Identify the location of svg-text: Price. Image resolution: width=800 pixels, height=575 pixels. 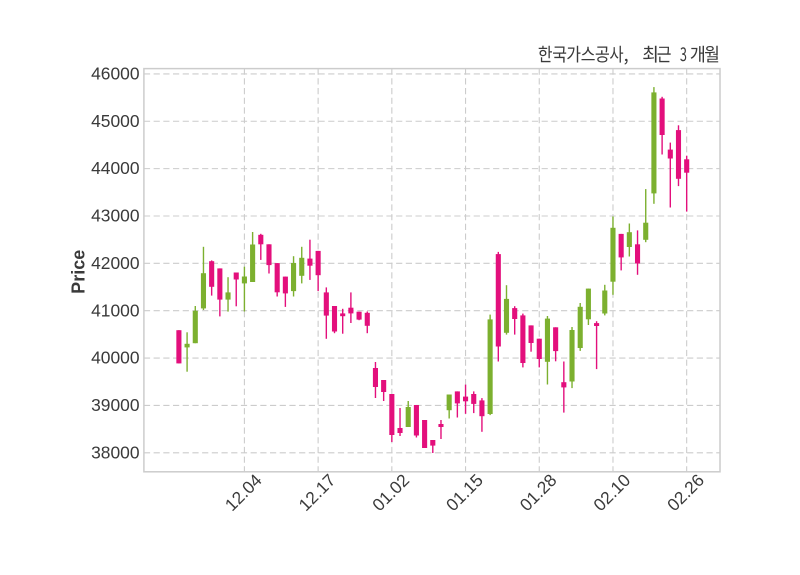
(79, 272).